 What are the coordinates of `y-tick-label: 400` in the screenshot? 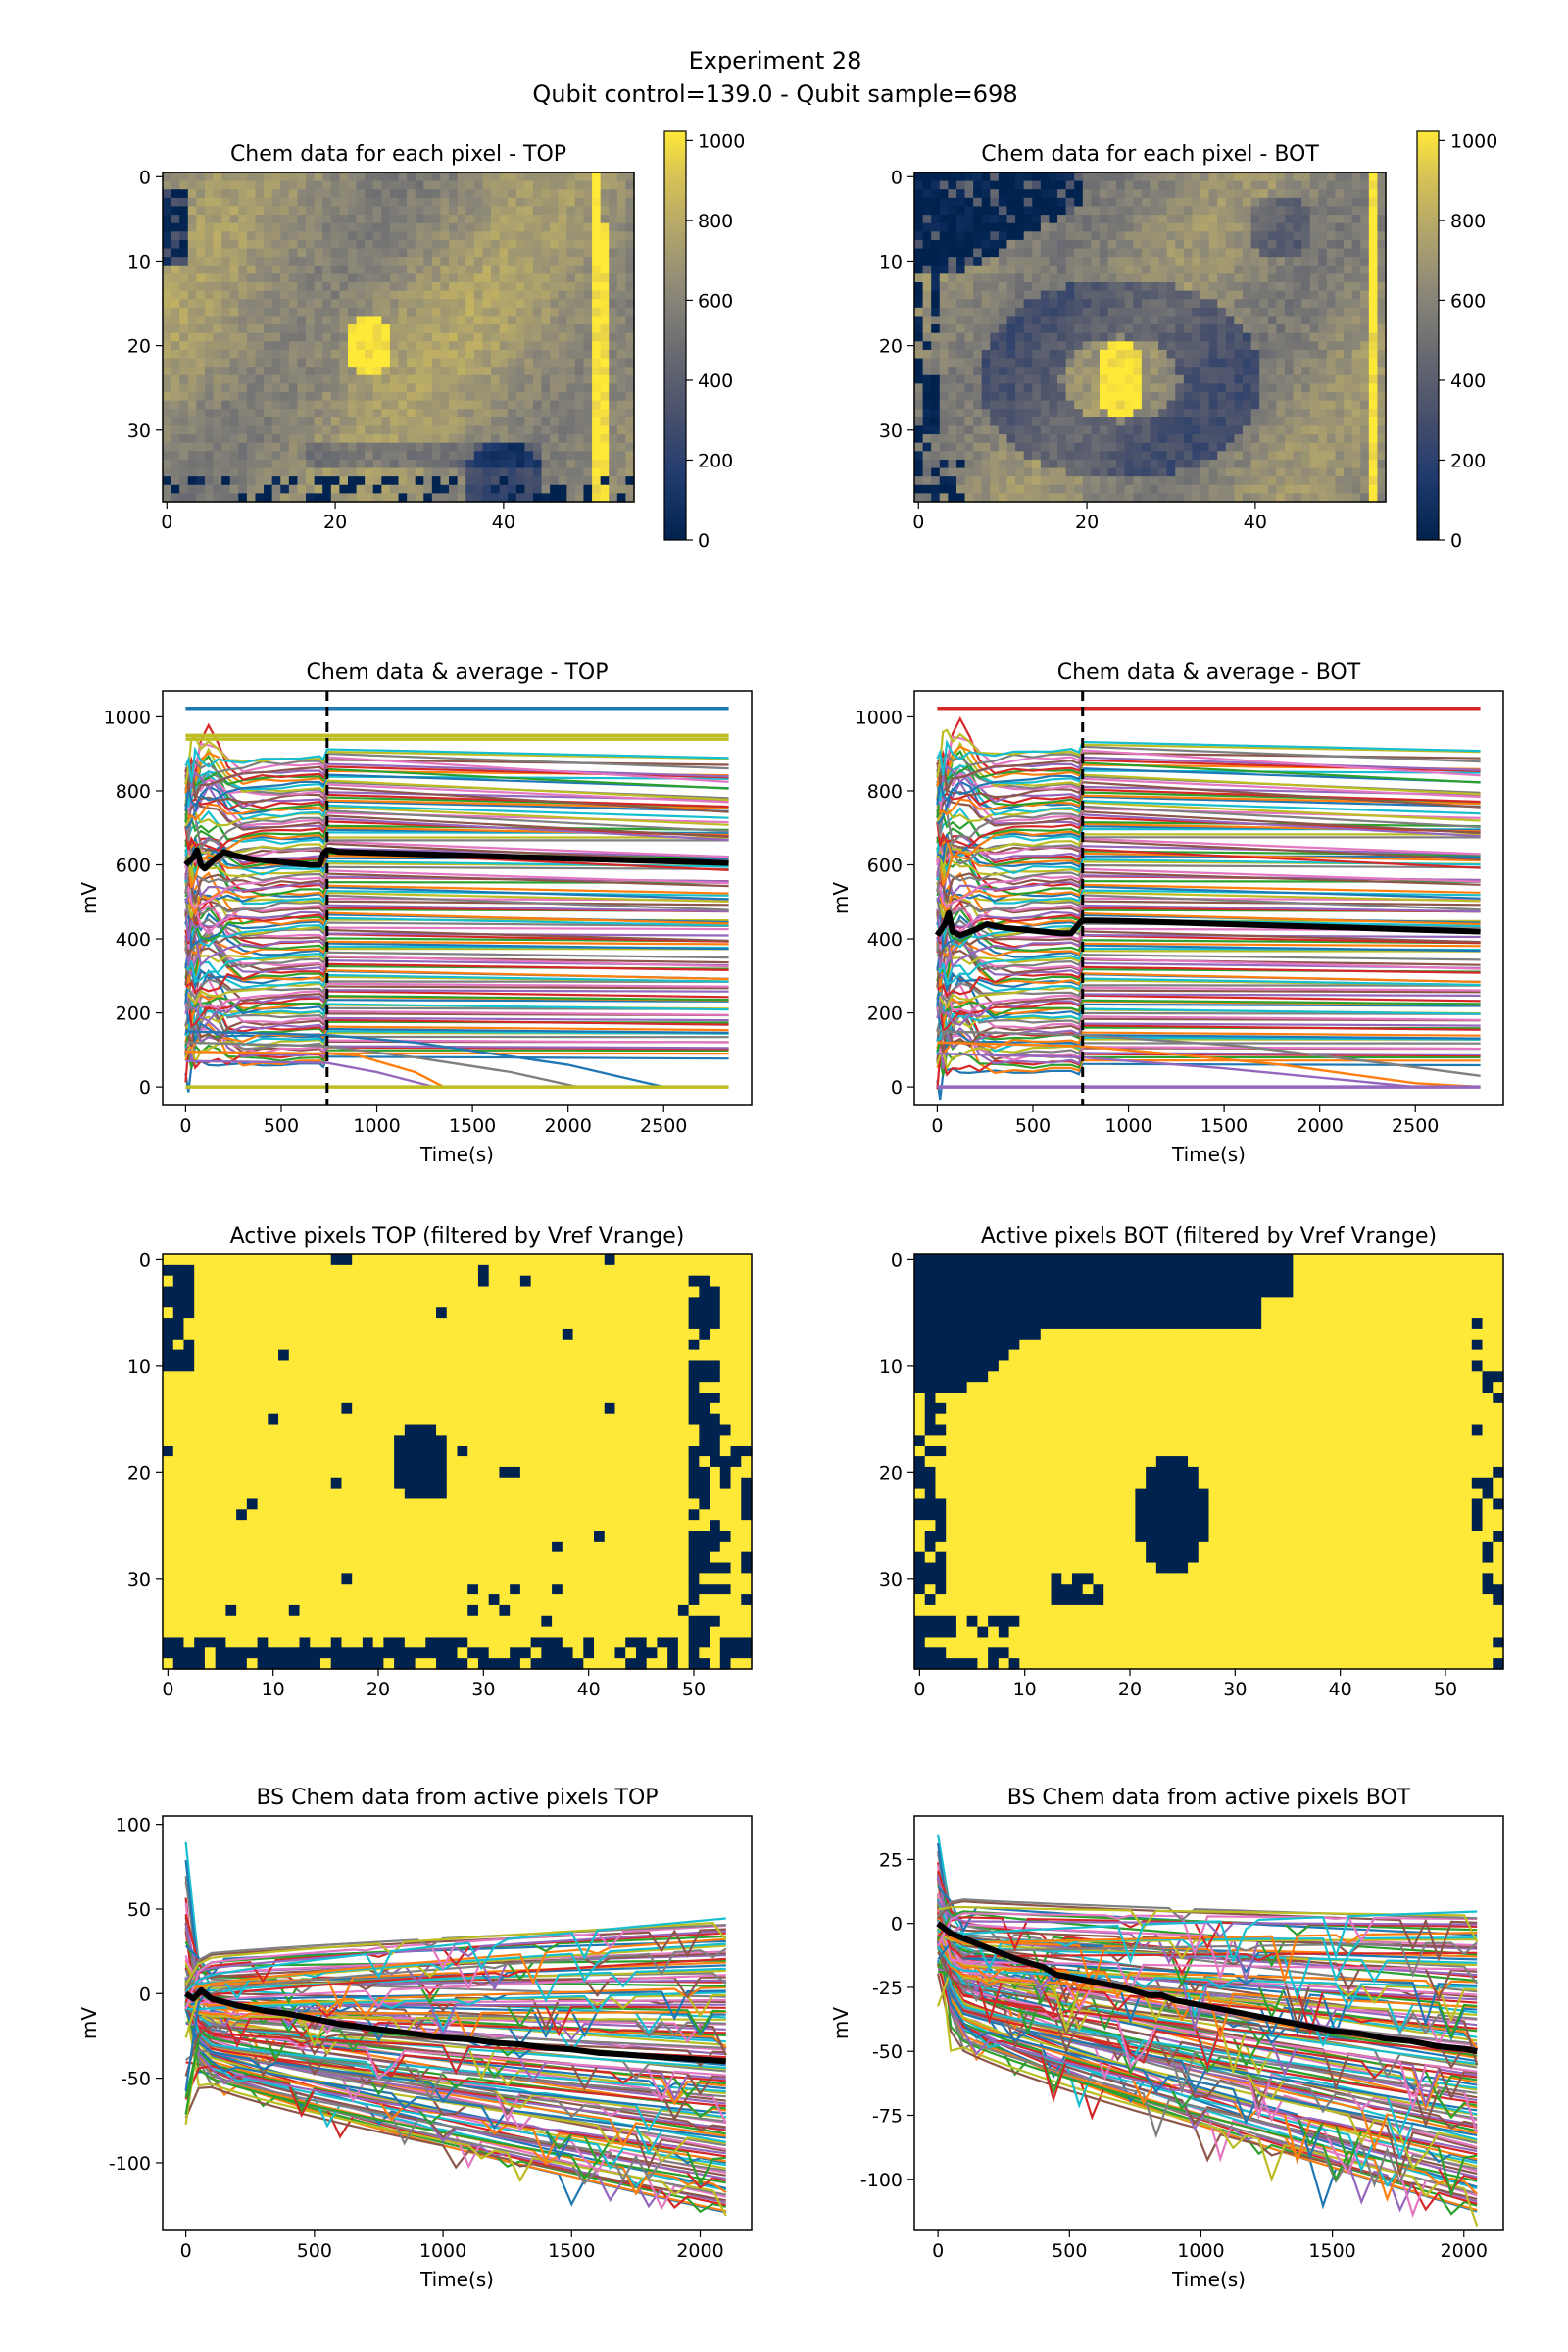 It's located at (133, 940).